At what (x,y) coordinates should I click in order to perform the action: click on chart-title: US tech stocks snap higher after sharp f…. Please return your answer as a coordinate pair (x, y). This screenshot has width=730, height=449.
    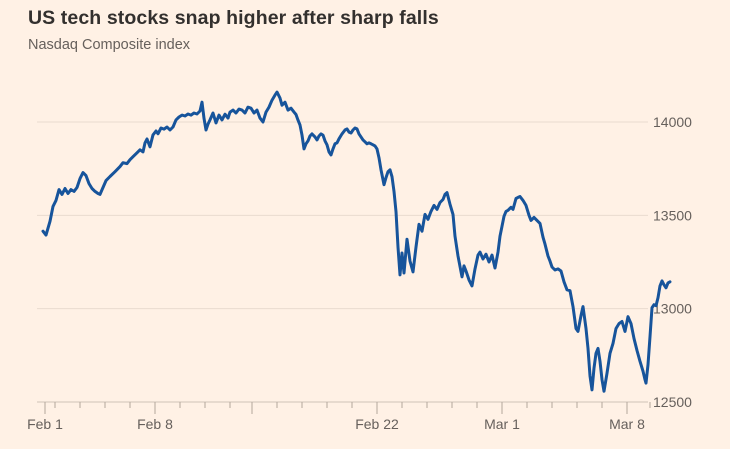
    Looking at the image, I should click on (233, 18).